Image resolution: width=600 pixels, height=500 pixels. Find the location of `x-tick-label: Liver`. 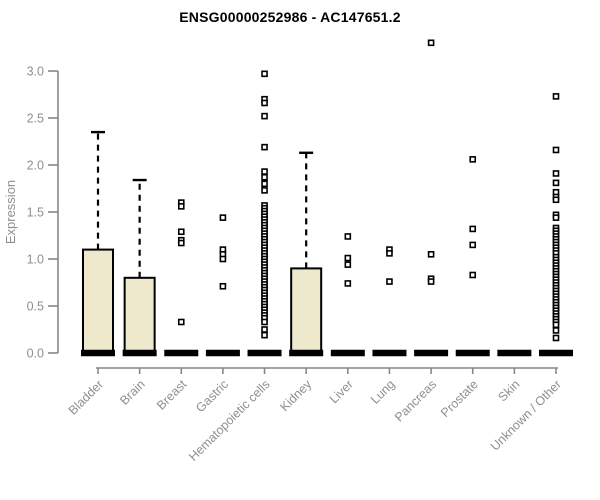

x-tick-label: Liver is located at coordinates (341, 391).